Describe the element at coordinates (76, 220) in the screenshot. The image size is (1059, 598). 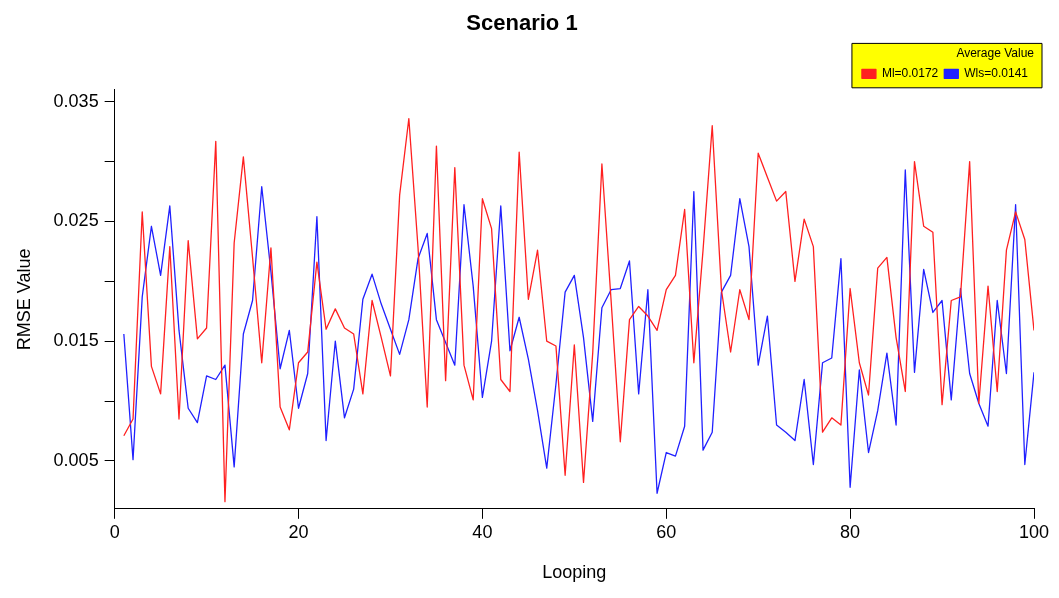
I see `y-tick-label: 0.025` at that location.